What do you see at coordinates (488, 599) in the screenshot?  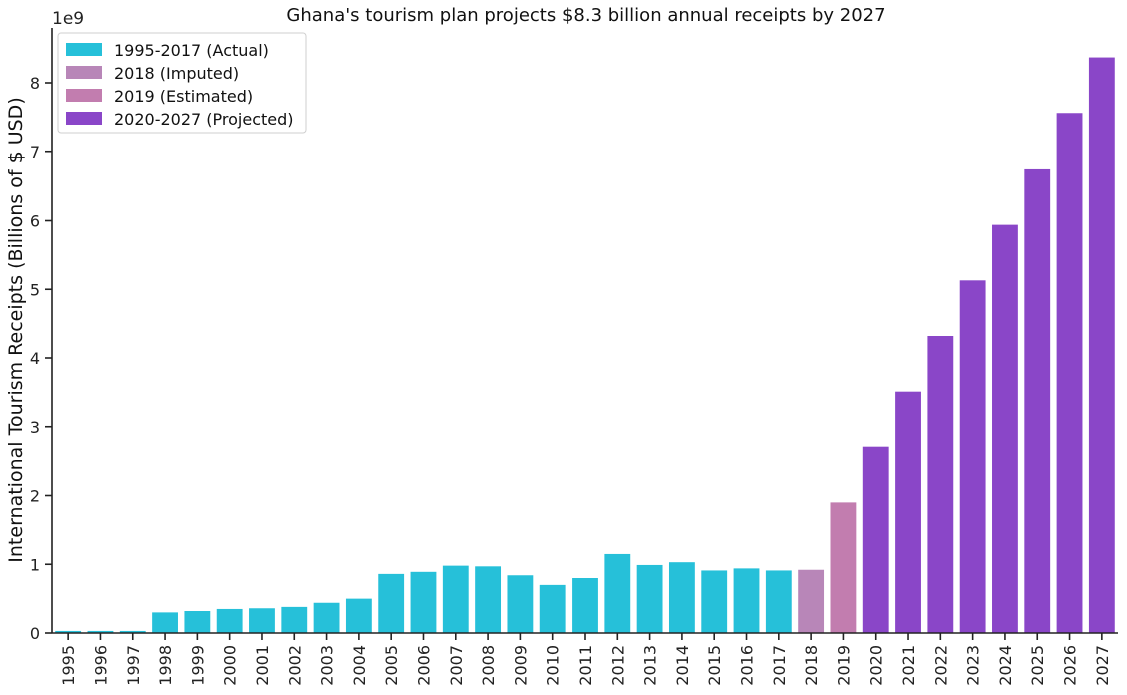 I see `bar-2008` at bounding box center [488, 599].